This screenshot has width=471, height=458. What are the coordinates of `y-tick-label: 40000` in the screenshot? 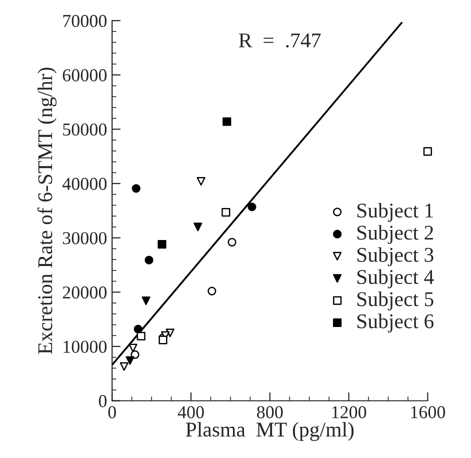 It's located at (84, 184).